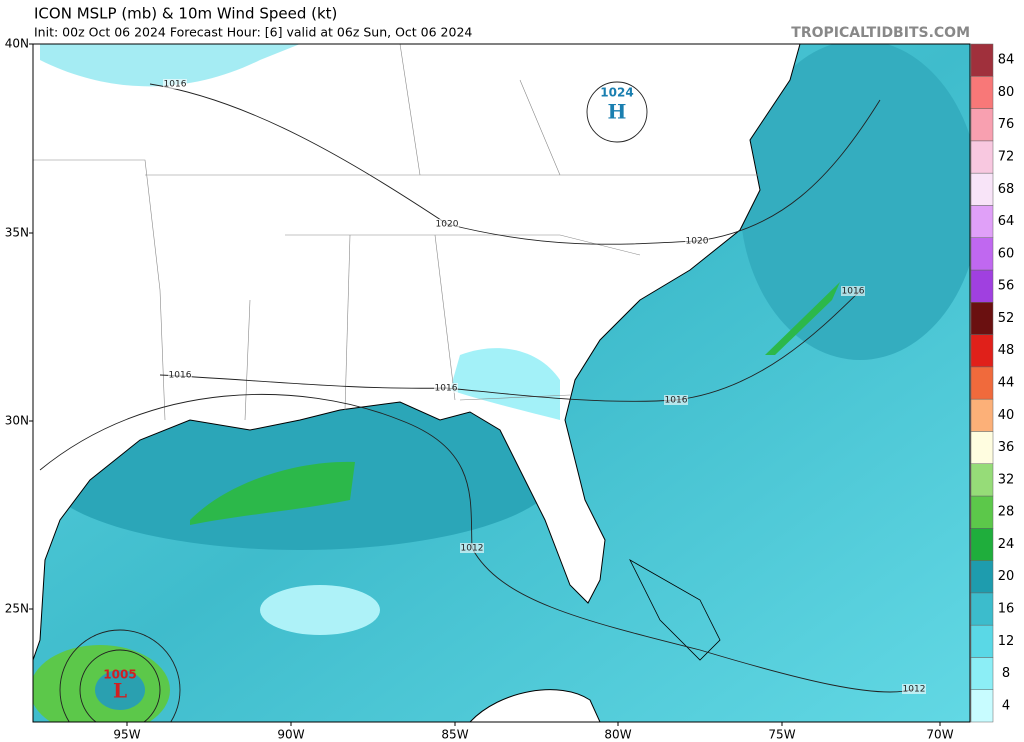 This screenshot has width=1024, height=742. I want to click on colorbar-label: 4, so click(1006, 705).